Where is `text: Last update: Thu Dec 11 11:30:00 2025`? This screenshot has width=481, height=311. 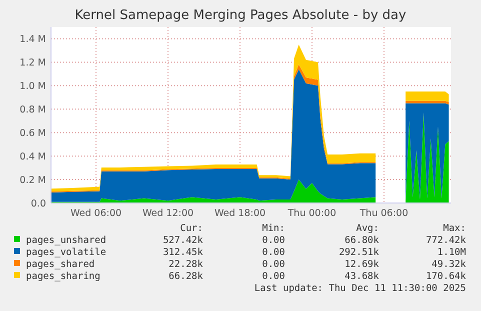
text: Last update: Thu Dec 11 11:30:00 2025 is located at coordinates (360, 288).